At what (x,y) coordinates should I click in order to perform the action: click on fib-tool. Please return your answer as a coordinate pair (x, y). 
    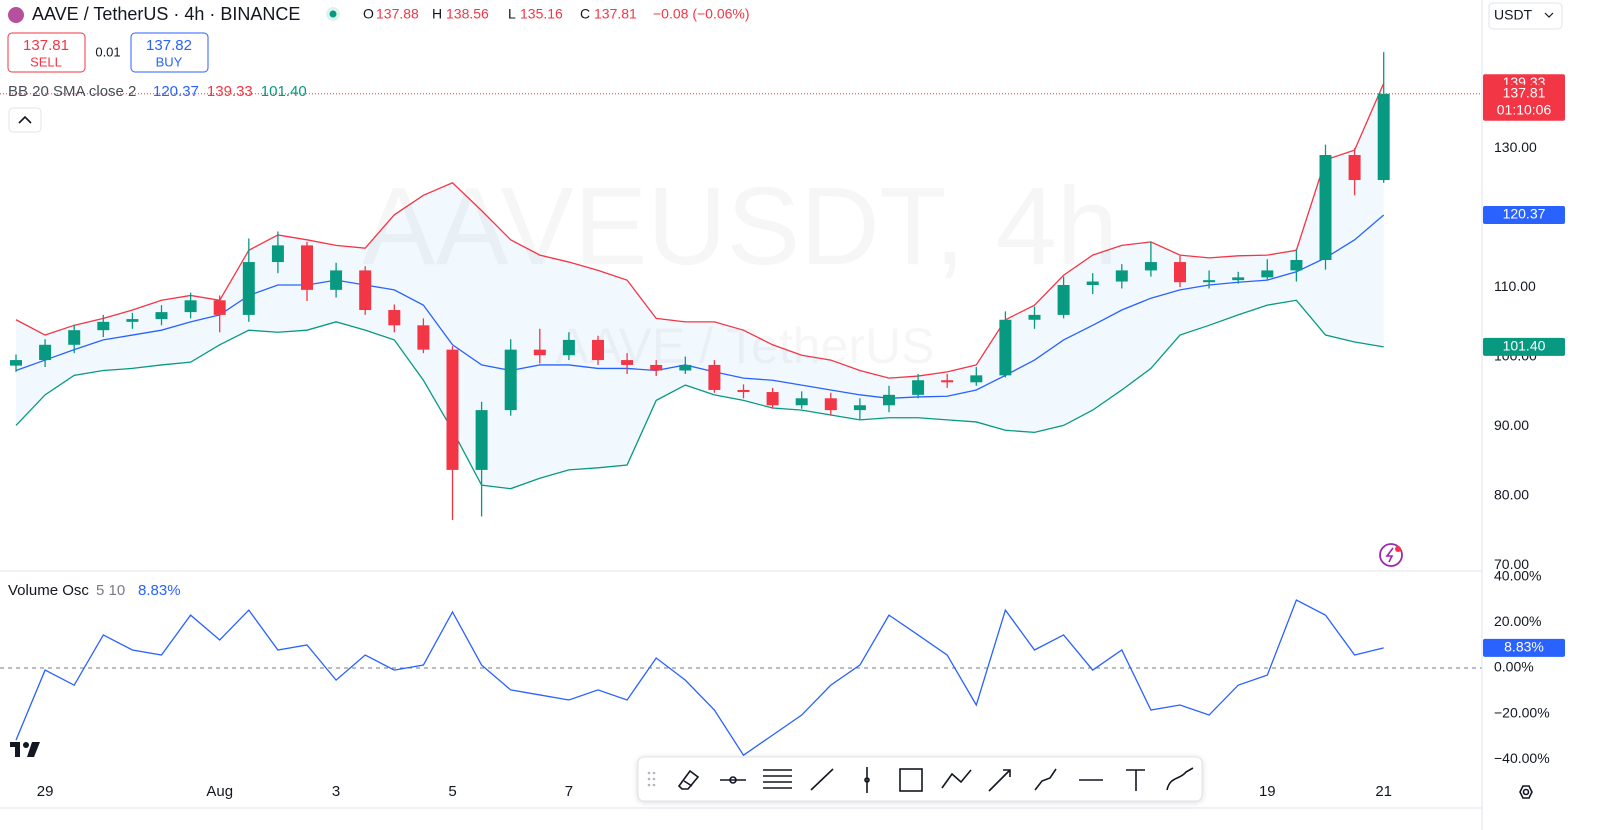
    Looking at the image, I should click on (777, 779).